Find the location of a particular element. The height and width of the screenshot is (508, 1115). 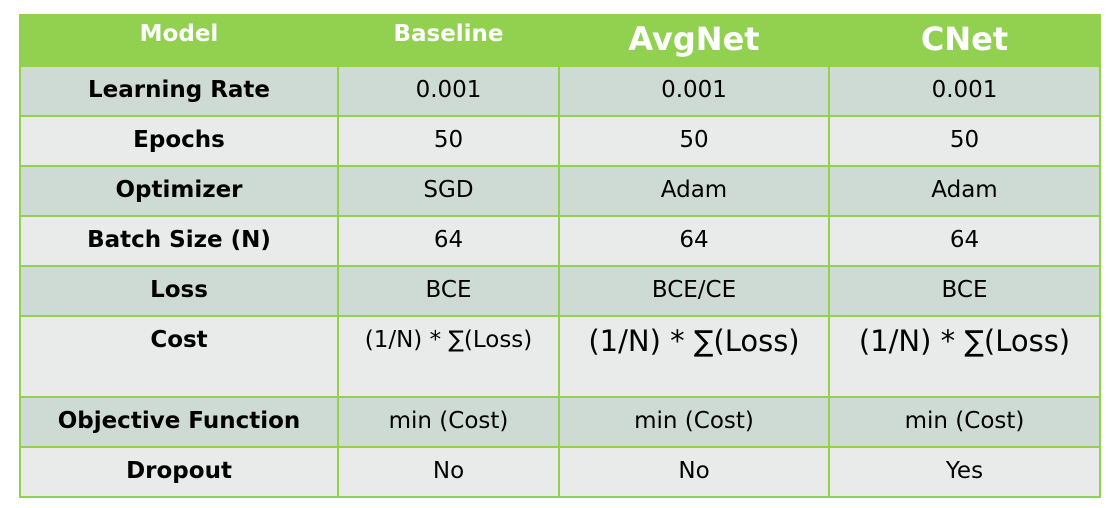

row-label: Loss is located at coordinates (179, 291).